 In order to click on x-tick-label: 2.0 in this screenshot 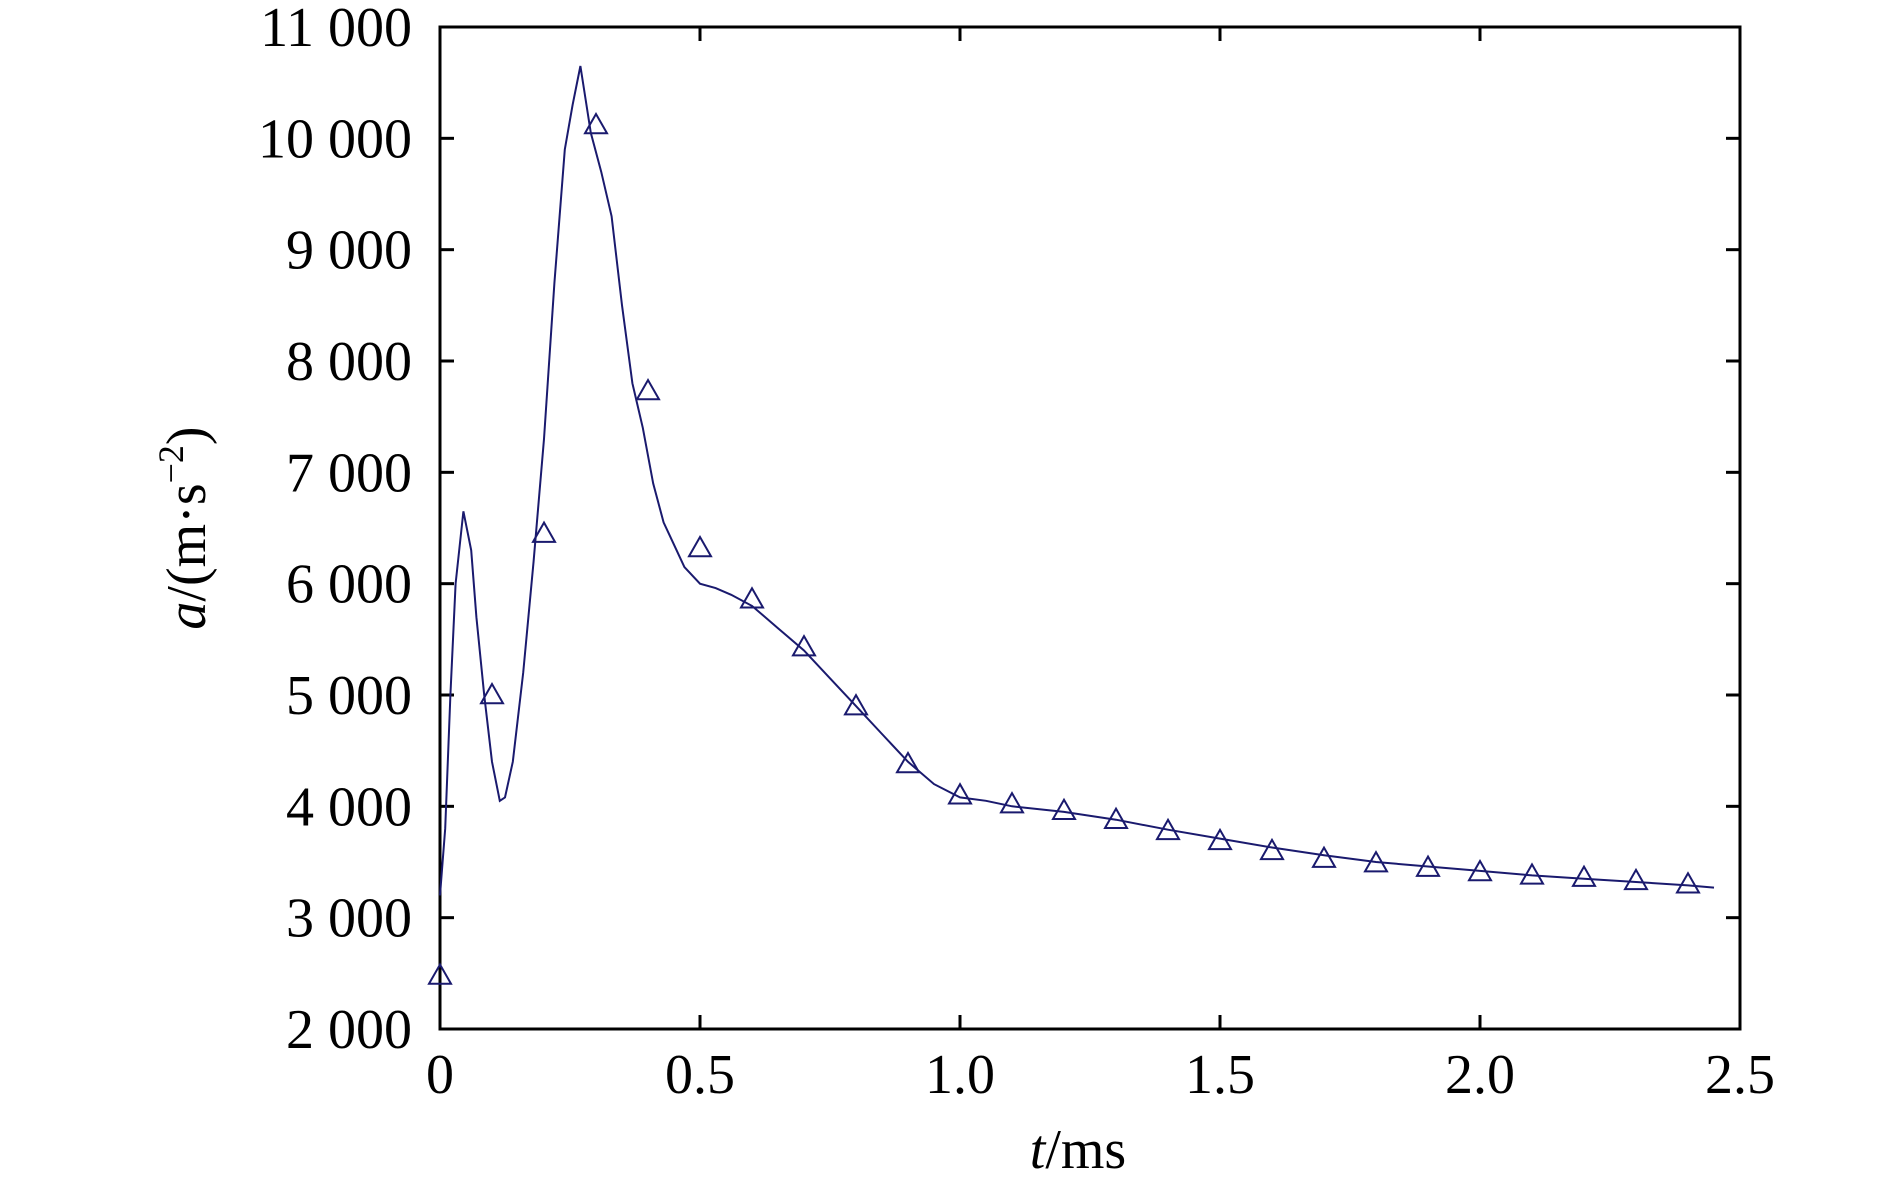, I will do `click(1480, 1075)`.